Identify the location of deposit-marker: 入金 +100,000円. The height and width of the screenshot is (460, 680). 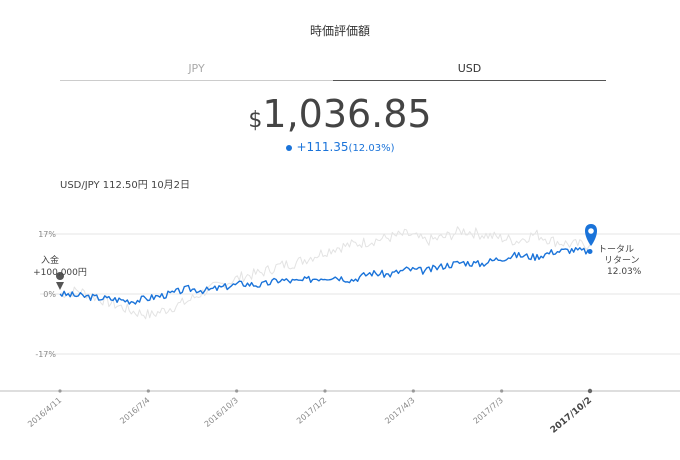
(60, 272).